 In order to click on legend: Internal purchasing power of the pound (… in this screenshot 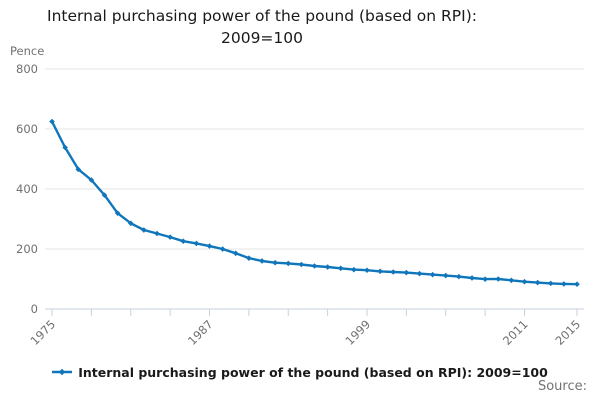, I will do `click(300, 372)`.